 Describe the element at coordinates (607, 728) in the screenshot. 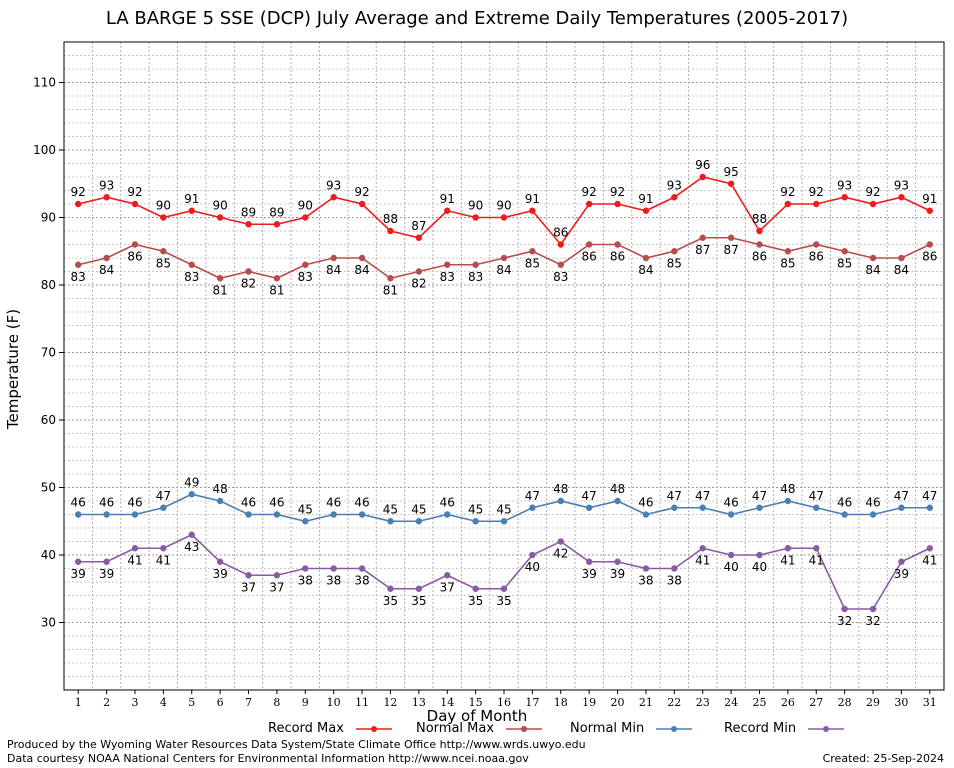

I see `legend-label: Normal Min` at that location.